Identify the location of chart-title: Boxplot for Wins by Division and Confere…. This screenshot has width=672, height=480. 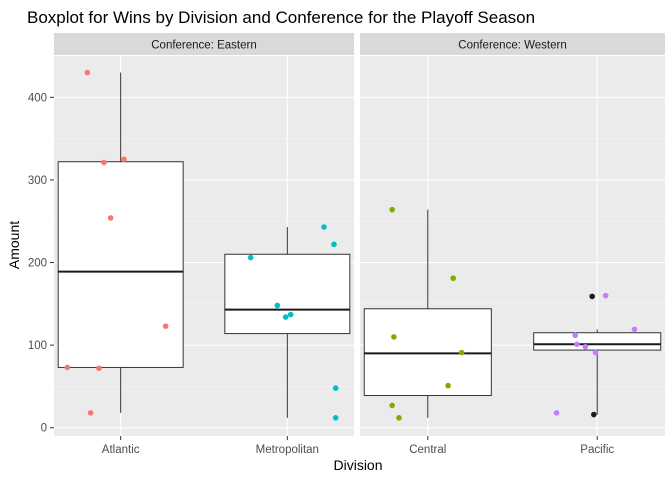
(281, 17).